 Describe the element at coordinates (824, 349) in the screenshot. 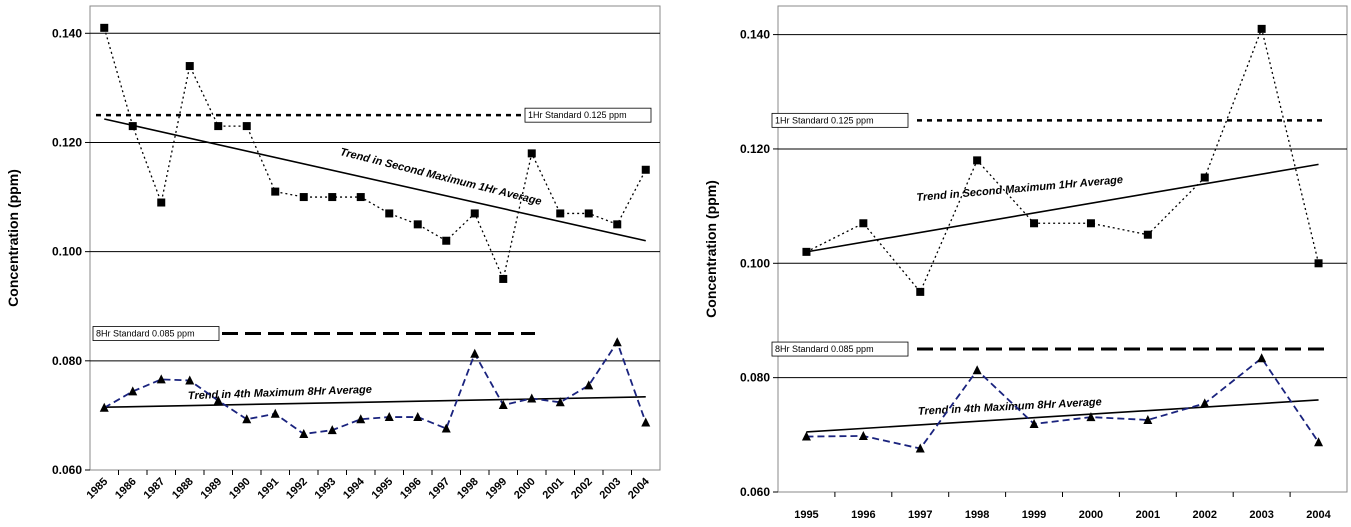

I see `standard-label: 8Hr Standard 0.085 ppm` at that location.